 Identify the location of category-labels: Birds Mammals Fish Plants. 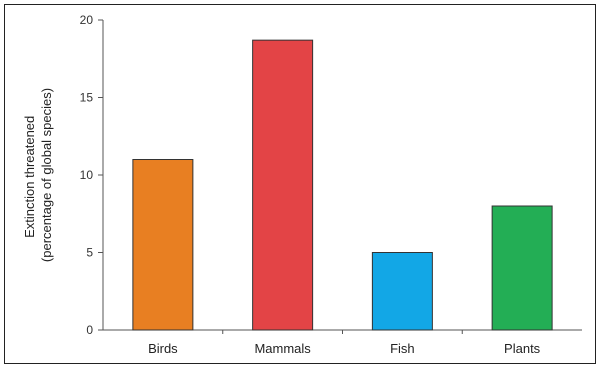
(344, 348).